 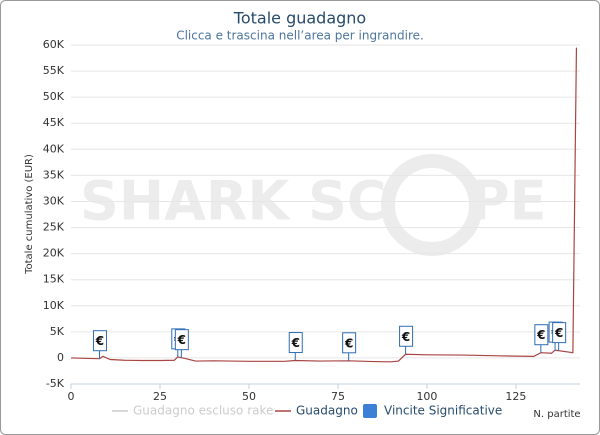 I want to click on legend-item: Guadagno escluso rake, so click(x=192, y=411).